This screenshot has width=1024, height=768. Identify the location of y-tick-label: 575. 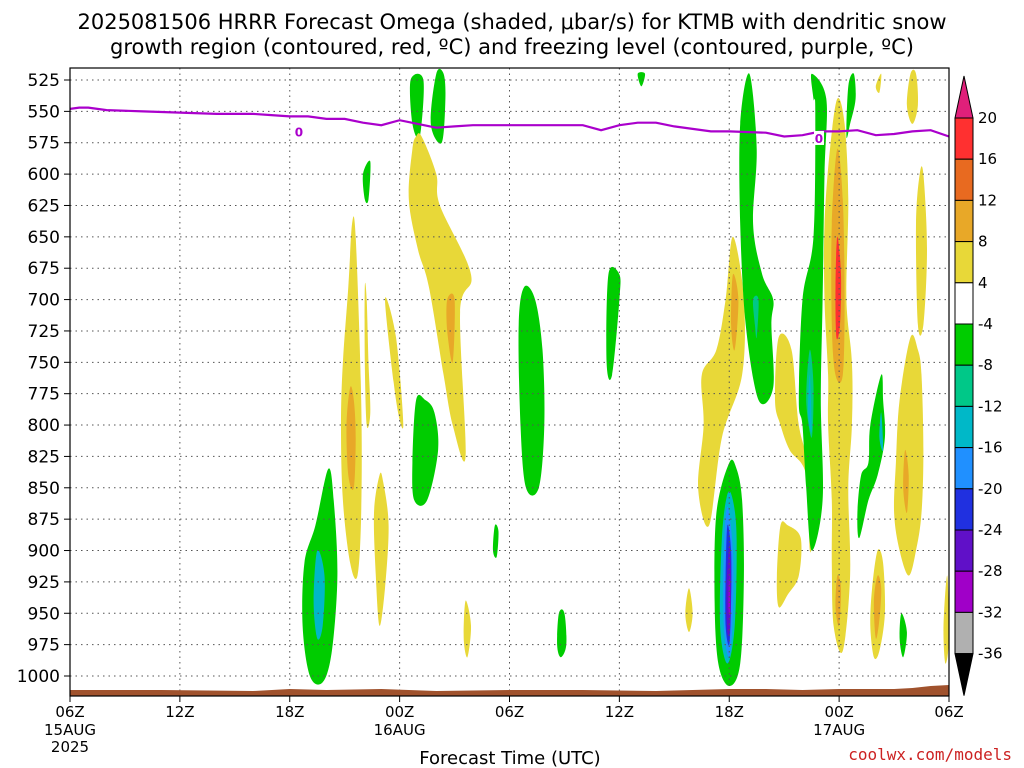
(44, 144).